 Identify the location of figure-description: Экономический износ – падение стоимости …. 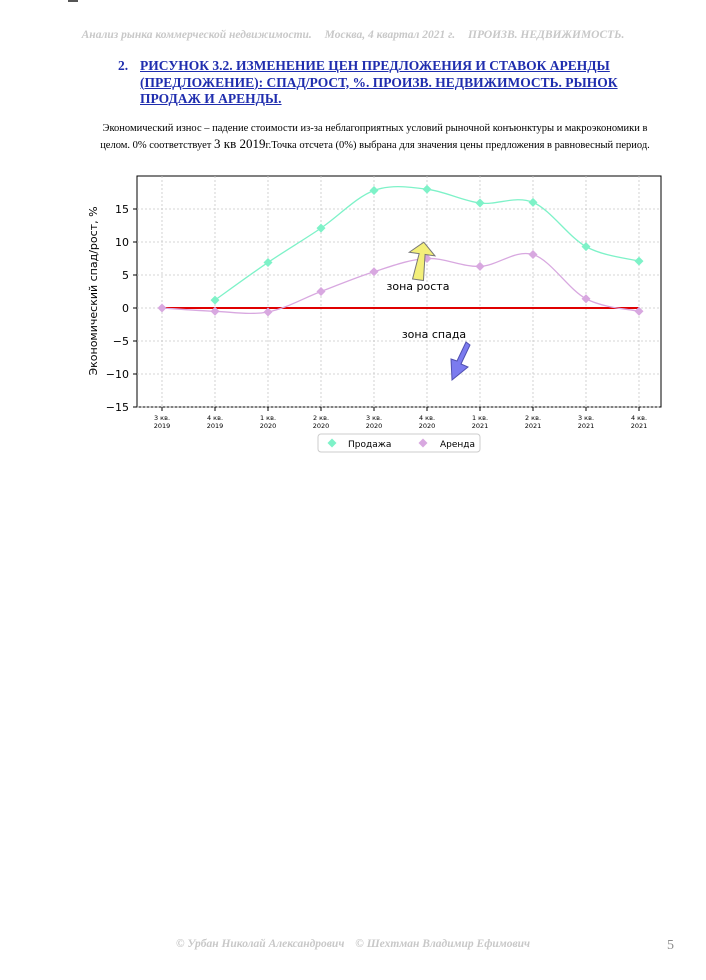
(375, 137).